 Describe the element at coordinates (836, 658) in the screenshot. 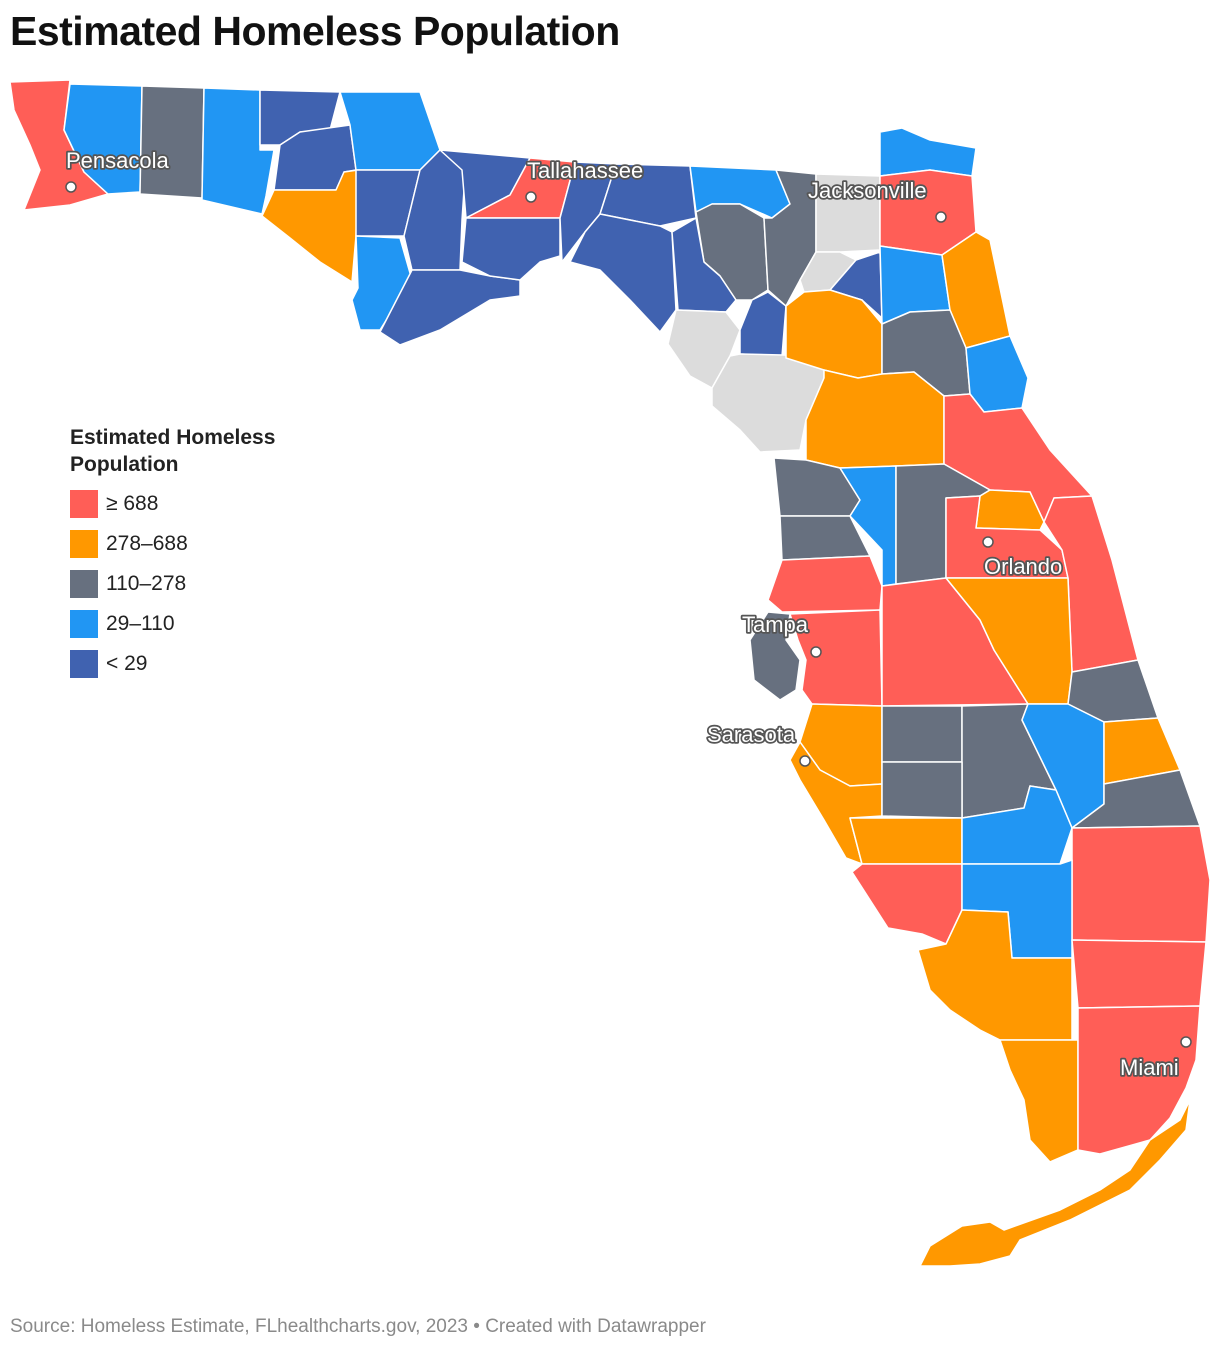

I see `county-hillsborough` at that location.